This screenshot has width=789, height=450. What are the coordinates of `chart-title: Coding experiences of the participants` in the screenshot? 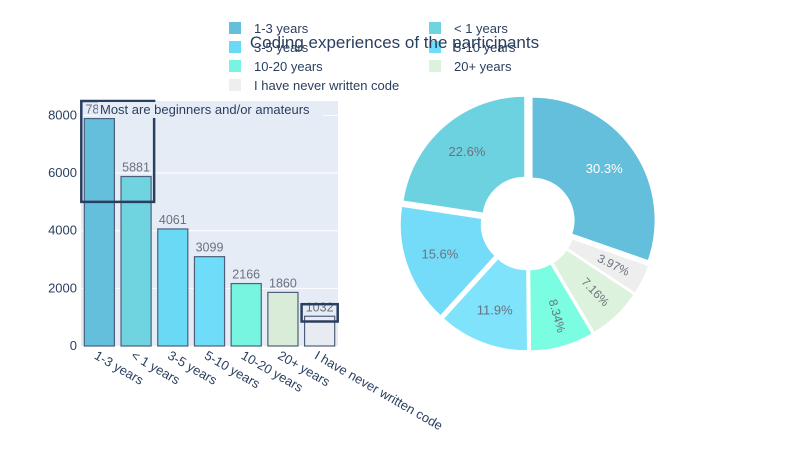 It's located at (394, 42).